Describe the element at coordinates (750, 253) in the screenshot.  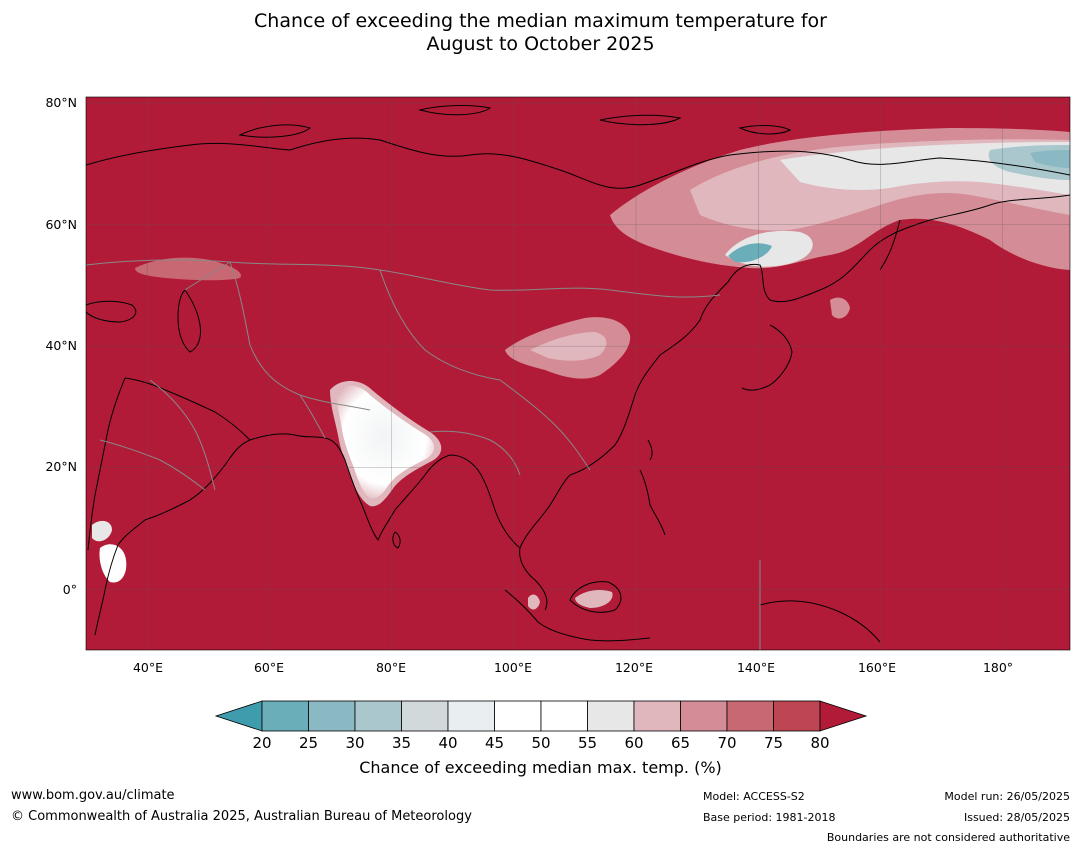
I see `okhotsk-patch-cool` at that location.